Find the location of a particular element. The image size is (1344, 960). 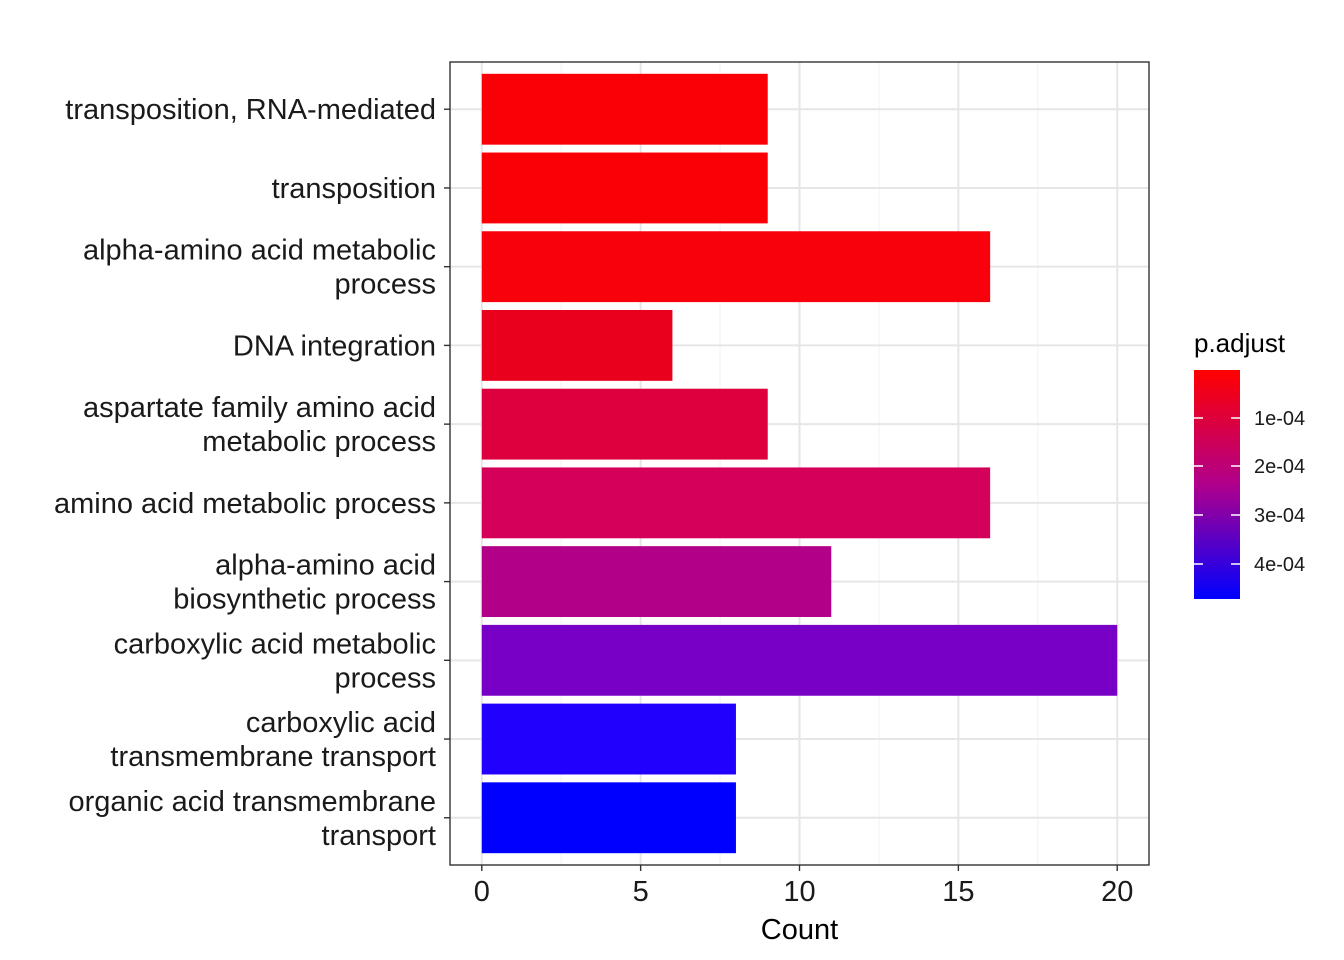

legend-colorbar is located at coordinates (1217, 484).